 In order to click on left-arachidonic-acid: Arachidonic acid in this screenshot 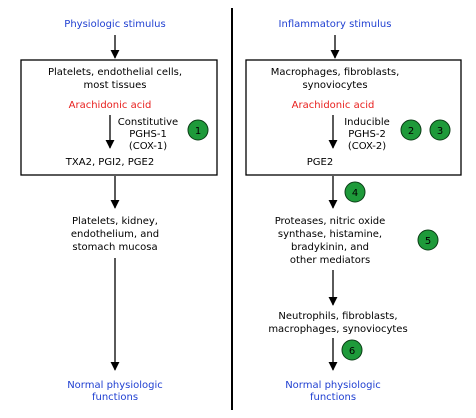, I will do `click(110, 105)`.